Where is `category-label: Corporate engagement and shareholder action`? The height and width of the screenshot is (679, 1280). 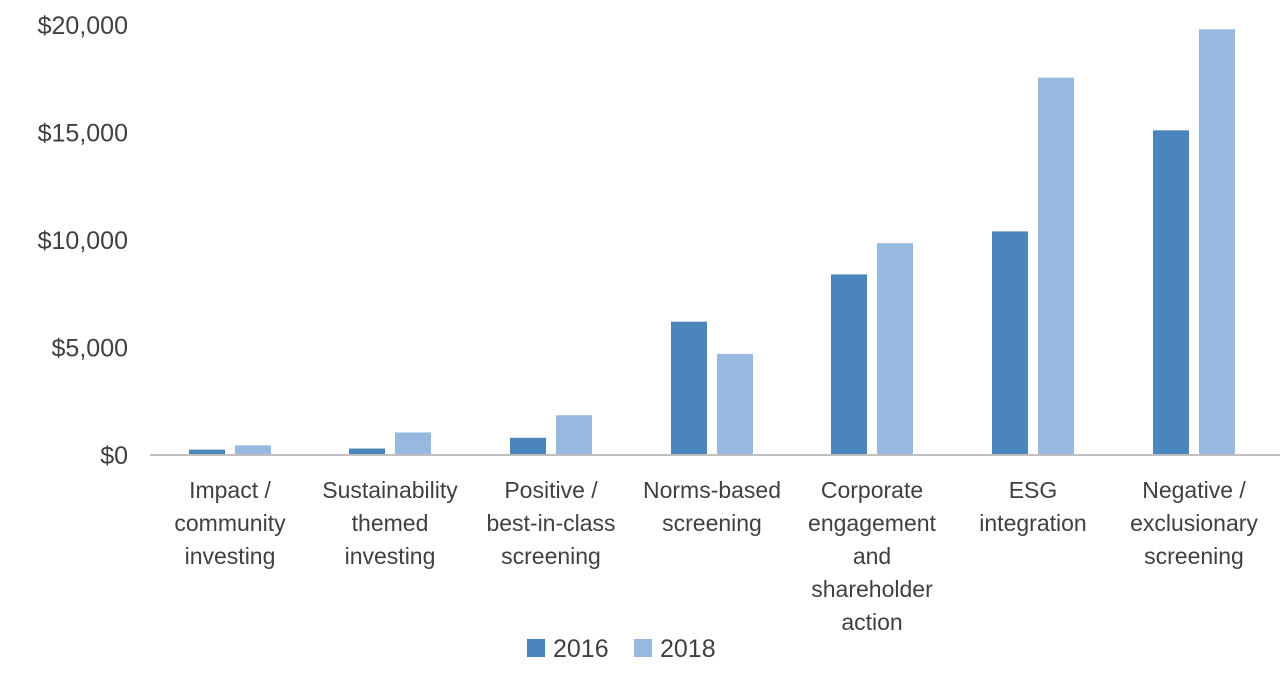 category-label: Corporate engagement and shareholder action is located at coordinates (872, 556).